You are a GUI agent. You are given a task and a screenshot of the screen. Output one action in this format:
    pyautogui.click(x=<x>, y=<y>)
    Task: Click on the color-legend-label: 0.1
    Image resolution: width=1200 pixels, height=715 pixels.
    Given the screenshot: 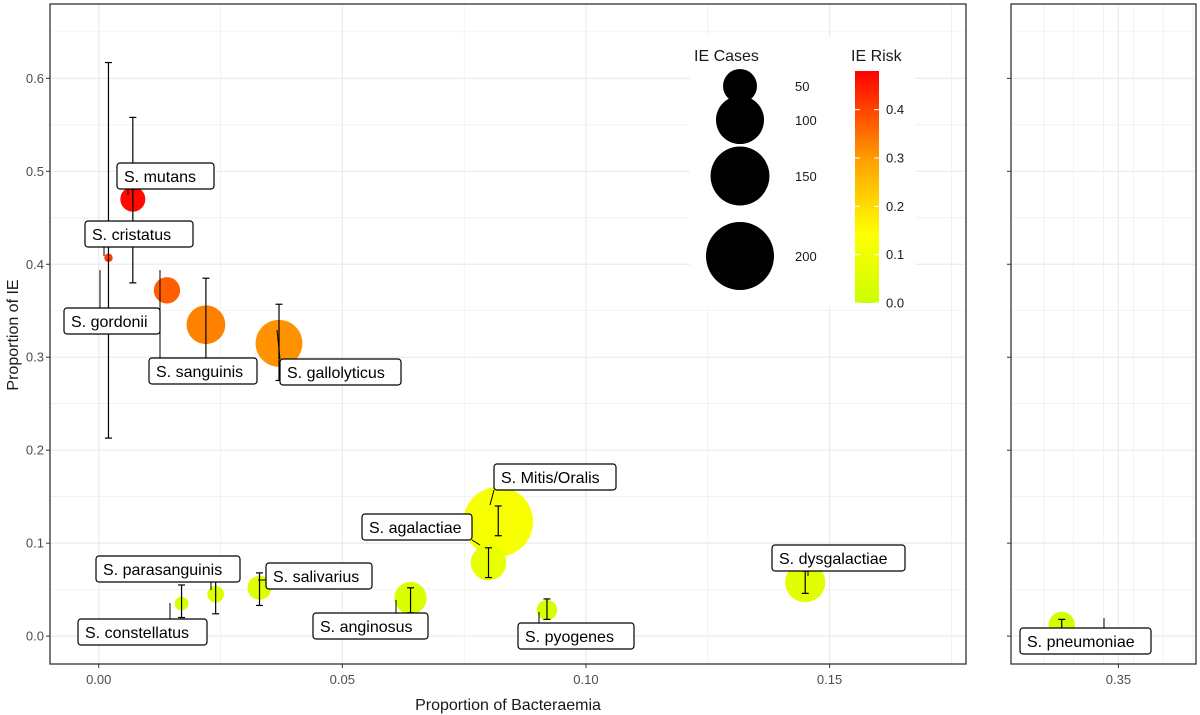 What is the action you would take?
    pyautogui.click(x=895, y=254)
    